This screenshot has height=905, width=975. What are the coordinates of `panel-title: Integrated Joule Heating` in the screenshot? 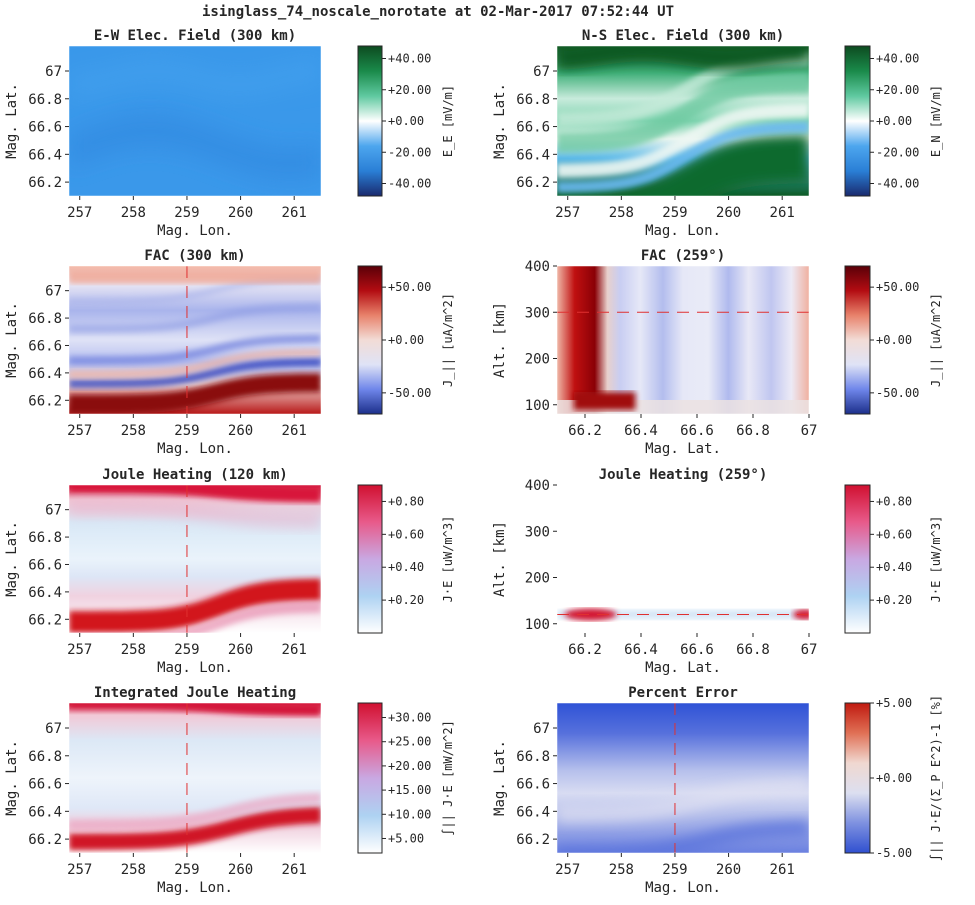 It's located at (195, 693).